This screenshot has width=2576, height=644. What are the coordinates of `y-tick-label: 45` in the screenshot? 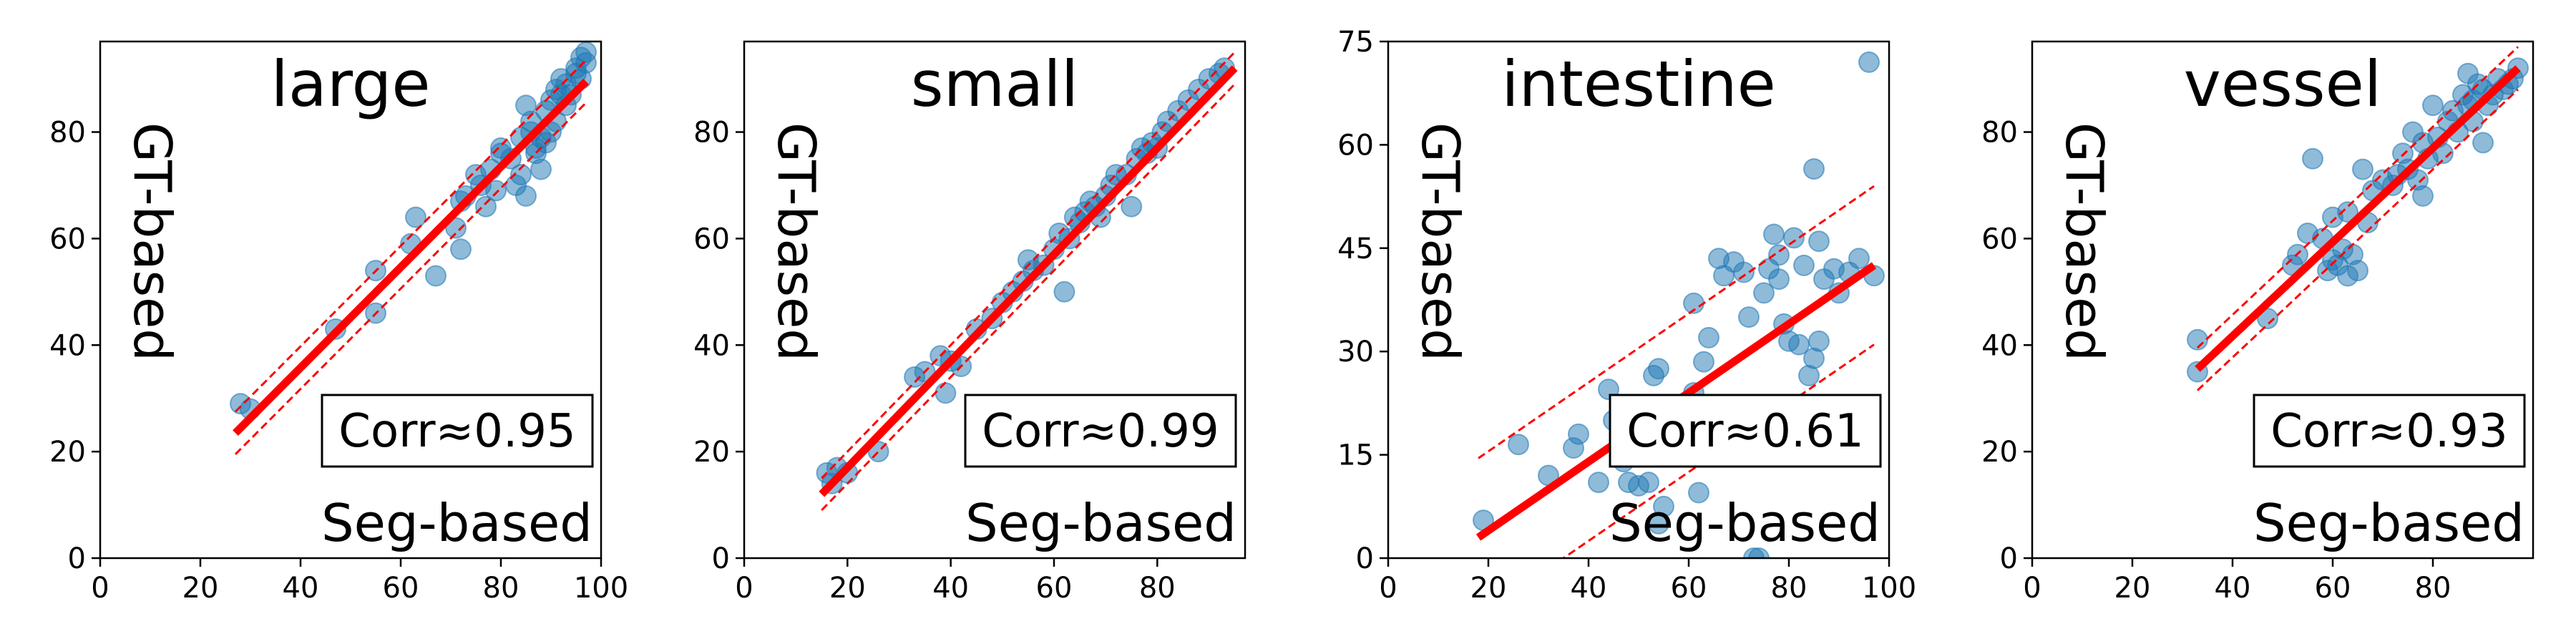 It's located at (1355, 249).